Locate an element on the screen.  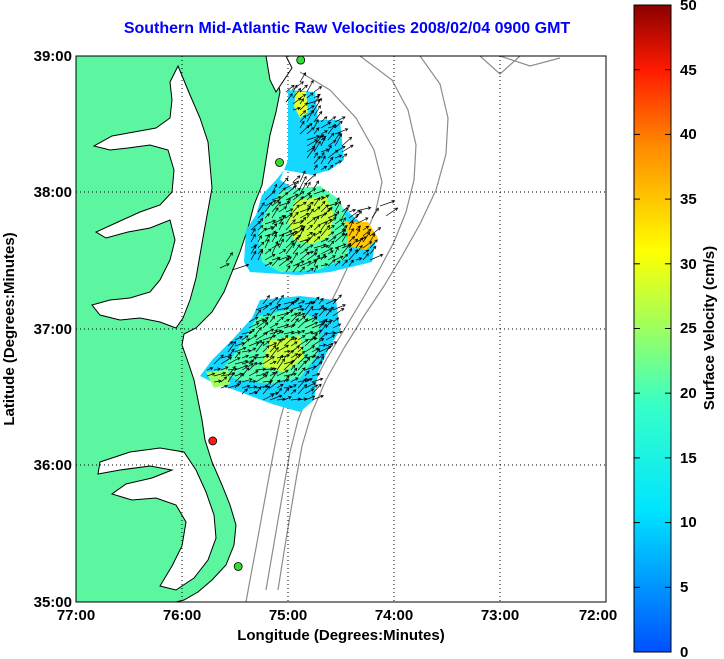
y-tick-label: 36:00 is located at coordinates (53, 465).